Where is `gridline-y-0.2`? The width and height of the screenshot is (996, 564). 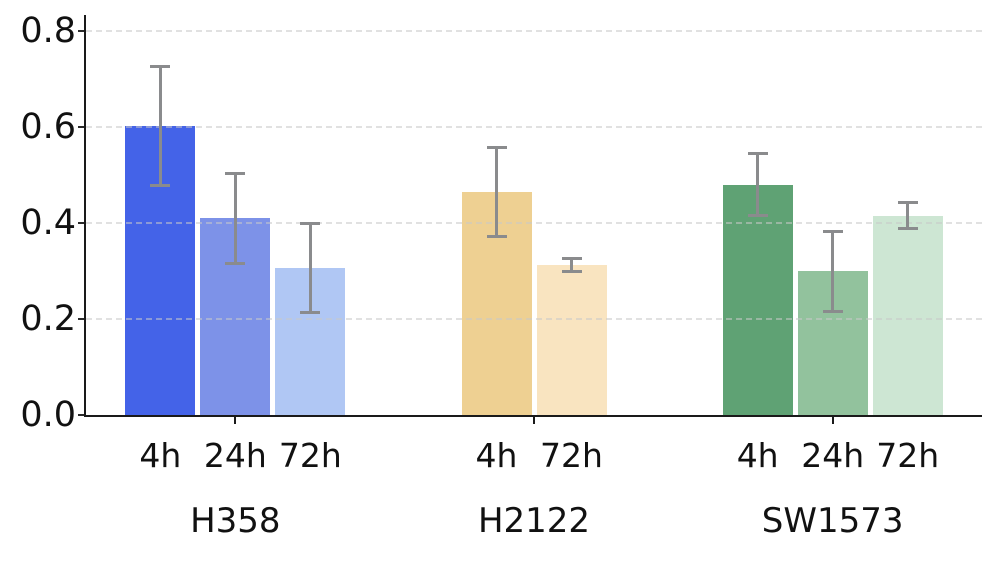
gridline-y-0.2 is located at coordinates (534, 319).